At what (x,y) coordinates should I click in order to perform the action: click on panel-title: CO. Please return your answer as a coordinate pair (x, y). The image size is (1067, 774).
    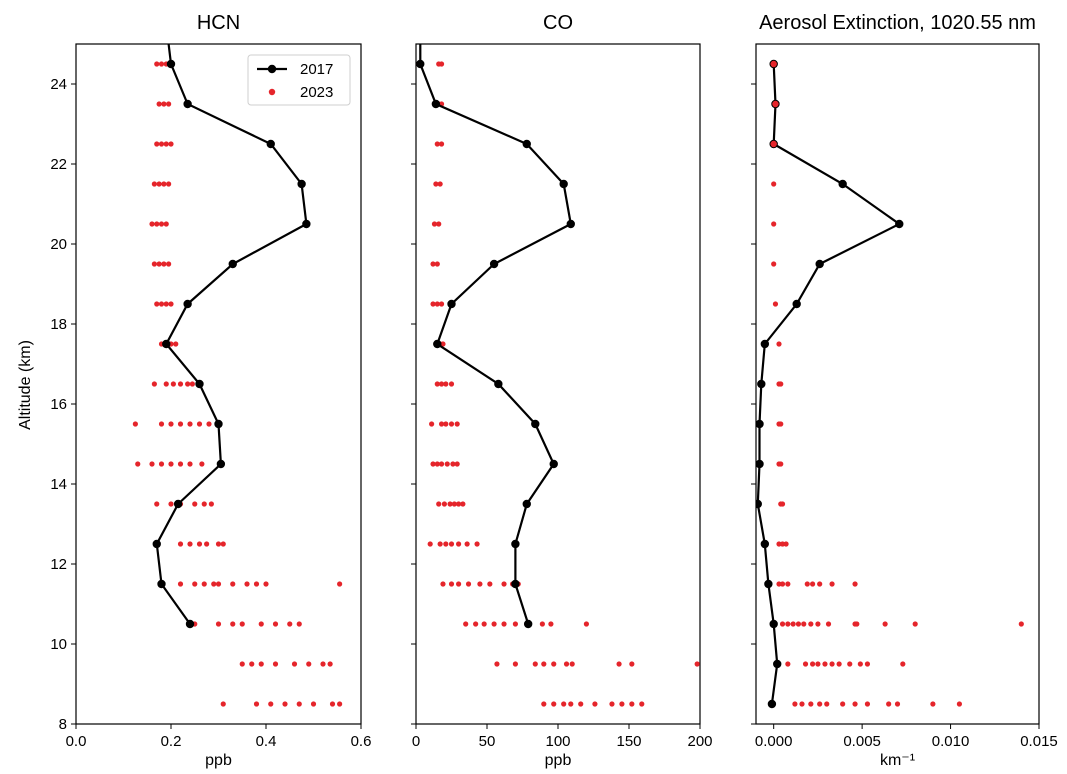
    Looking at the image, I should click on (558, 23).